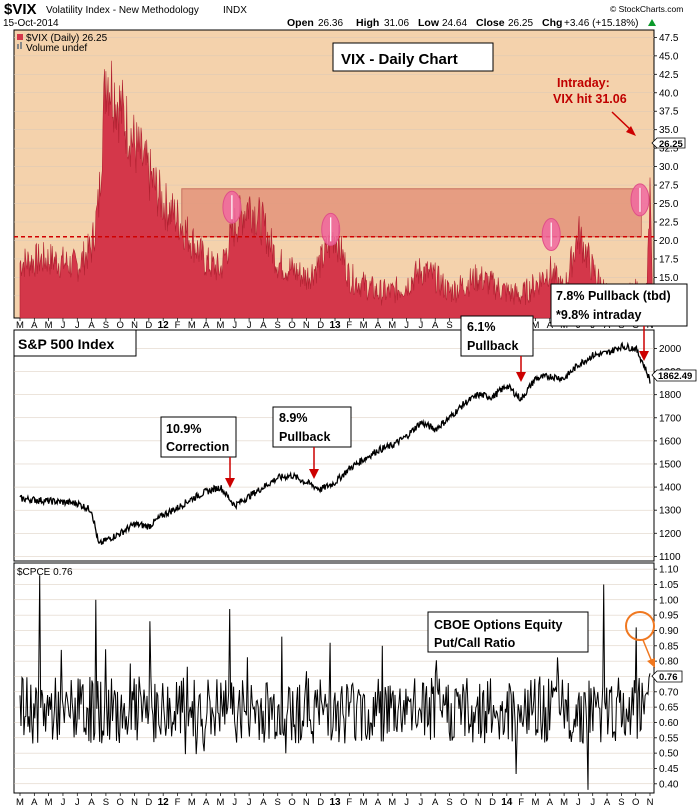 This screenshot has height=811, width=700. What do you see at coordinates (652, 22) in the screenshot?
I see `up-arrow-icon` at bounding box center [652, 22].